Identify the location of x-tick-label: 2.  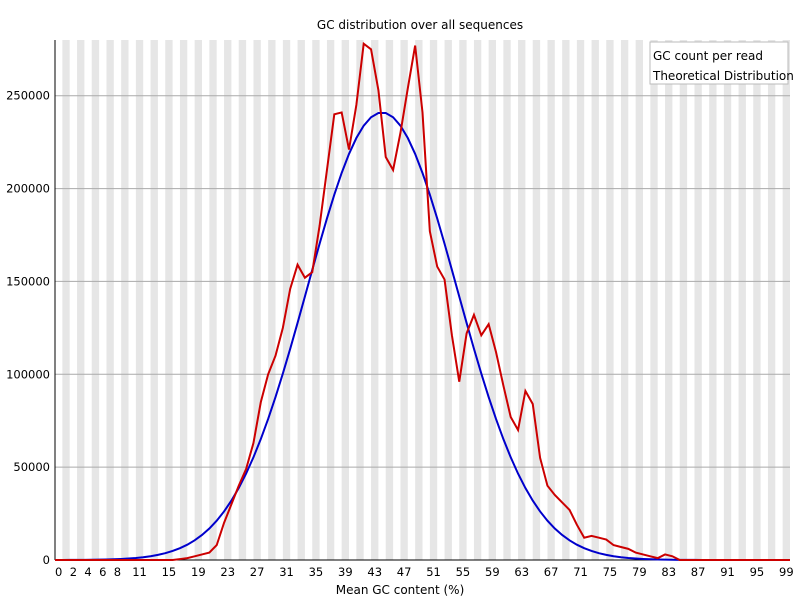
(73, 572).